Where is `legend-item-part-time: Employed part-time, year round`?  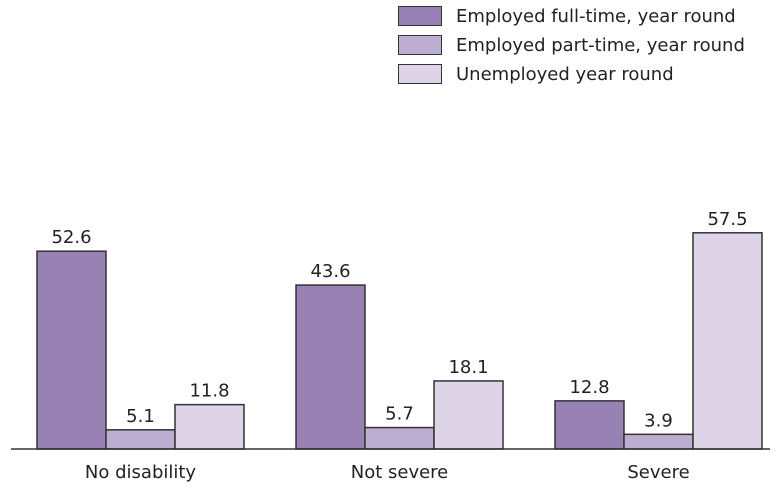 legend-item-part-time: Employed part-time, year round is located at coordinates (571, 45).